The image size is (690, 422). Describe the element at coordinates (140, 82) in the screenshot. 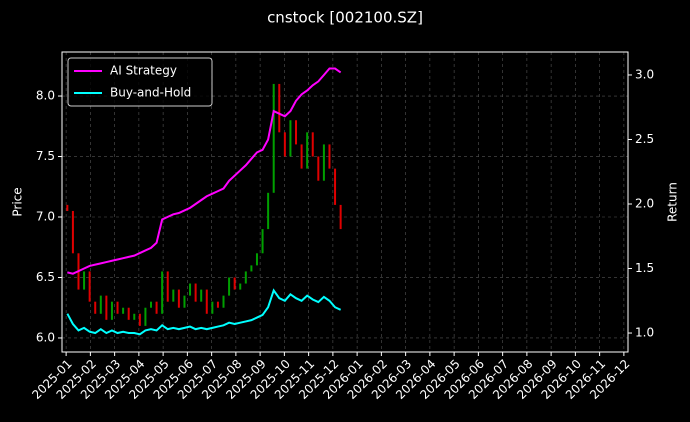

I see `legend-box` at that location.